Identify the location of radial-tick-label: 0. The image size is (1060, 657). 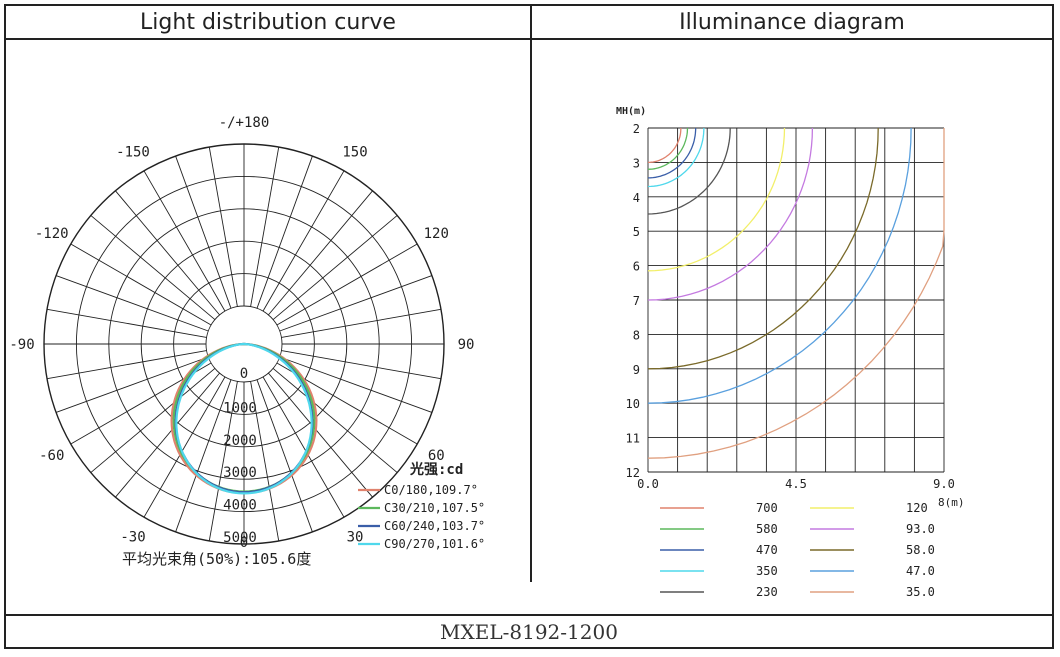
(244, 374).